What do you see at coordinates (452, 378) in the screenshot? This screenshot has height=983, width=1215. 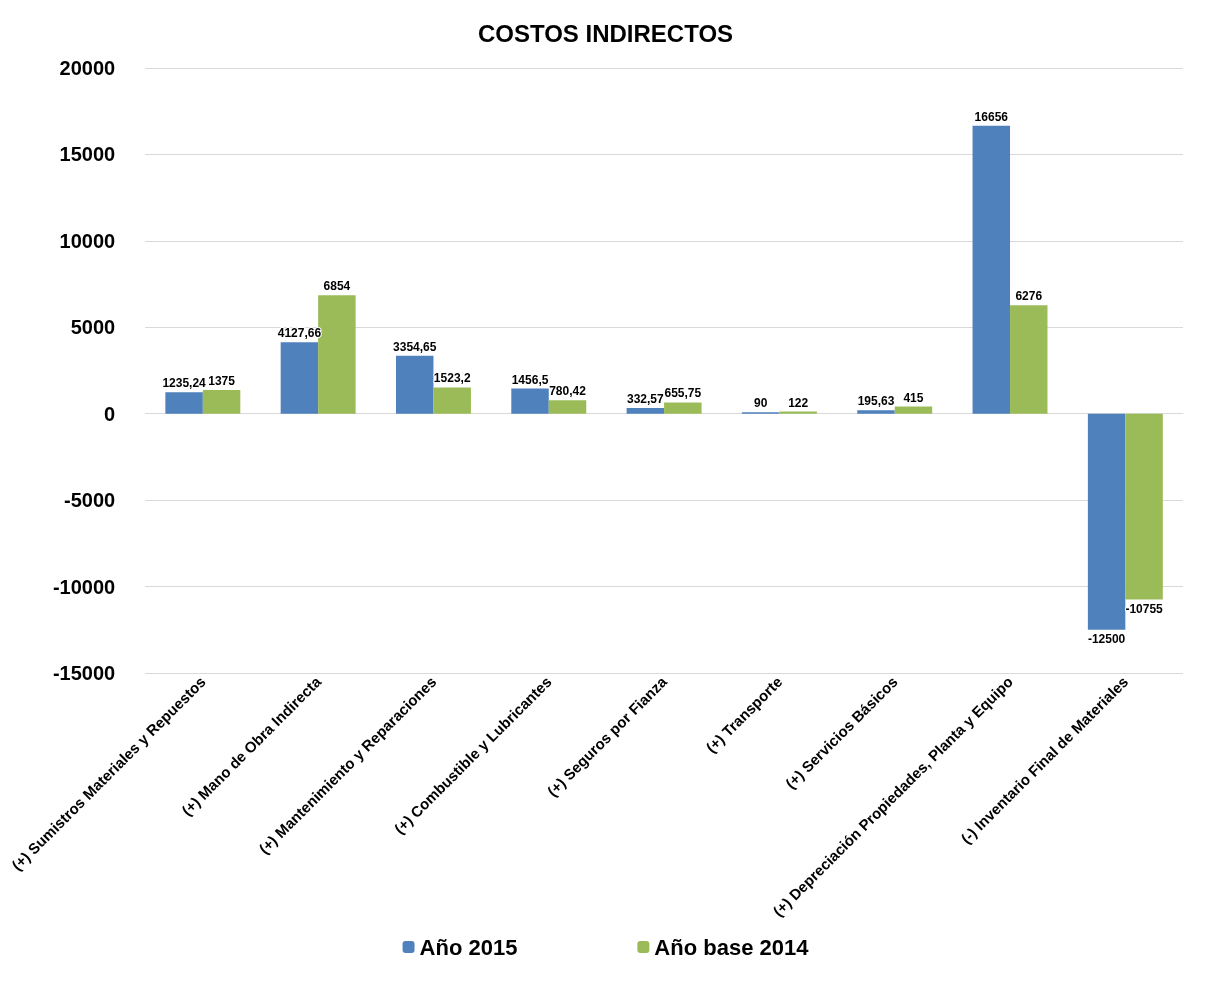 I see `data-label: 1523,2` at bounding box center [452, 378].